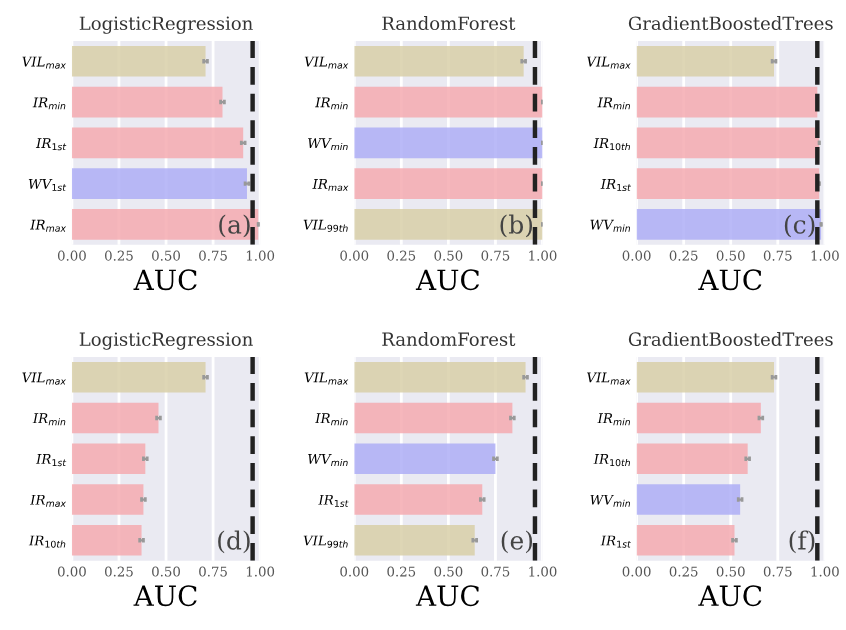  What do you see at coordinates (517, 542) in the screenshot?
I see `annotation: (e)` at bounding box center [517, 542].